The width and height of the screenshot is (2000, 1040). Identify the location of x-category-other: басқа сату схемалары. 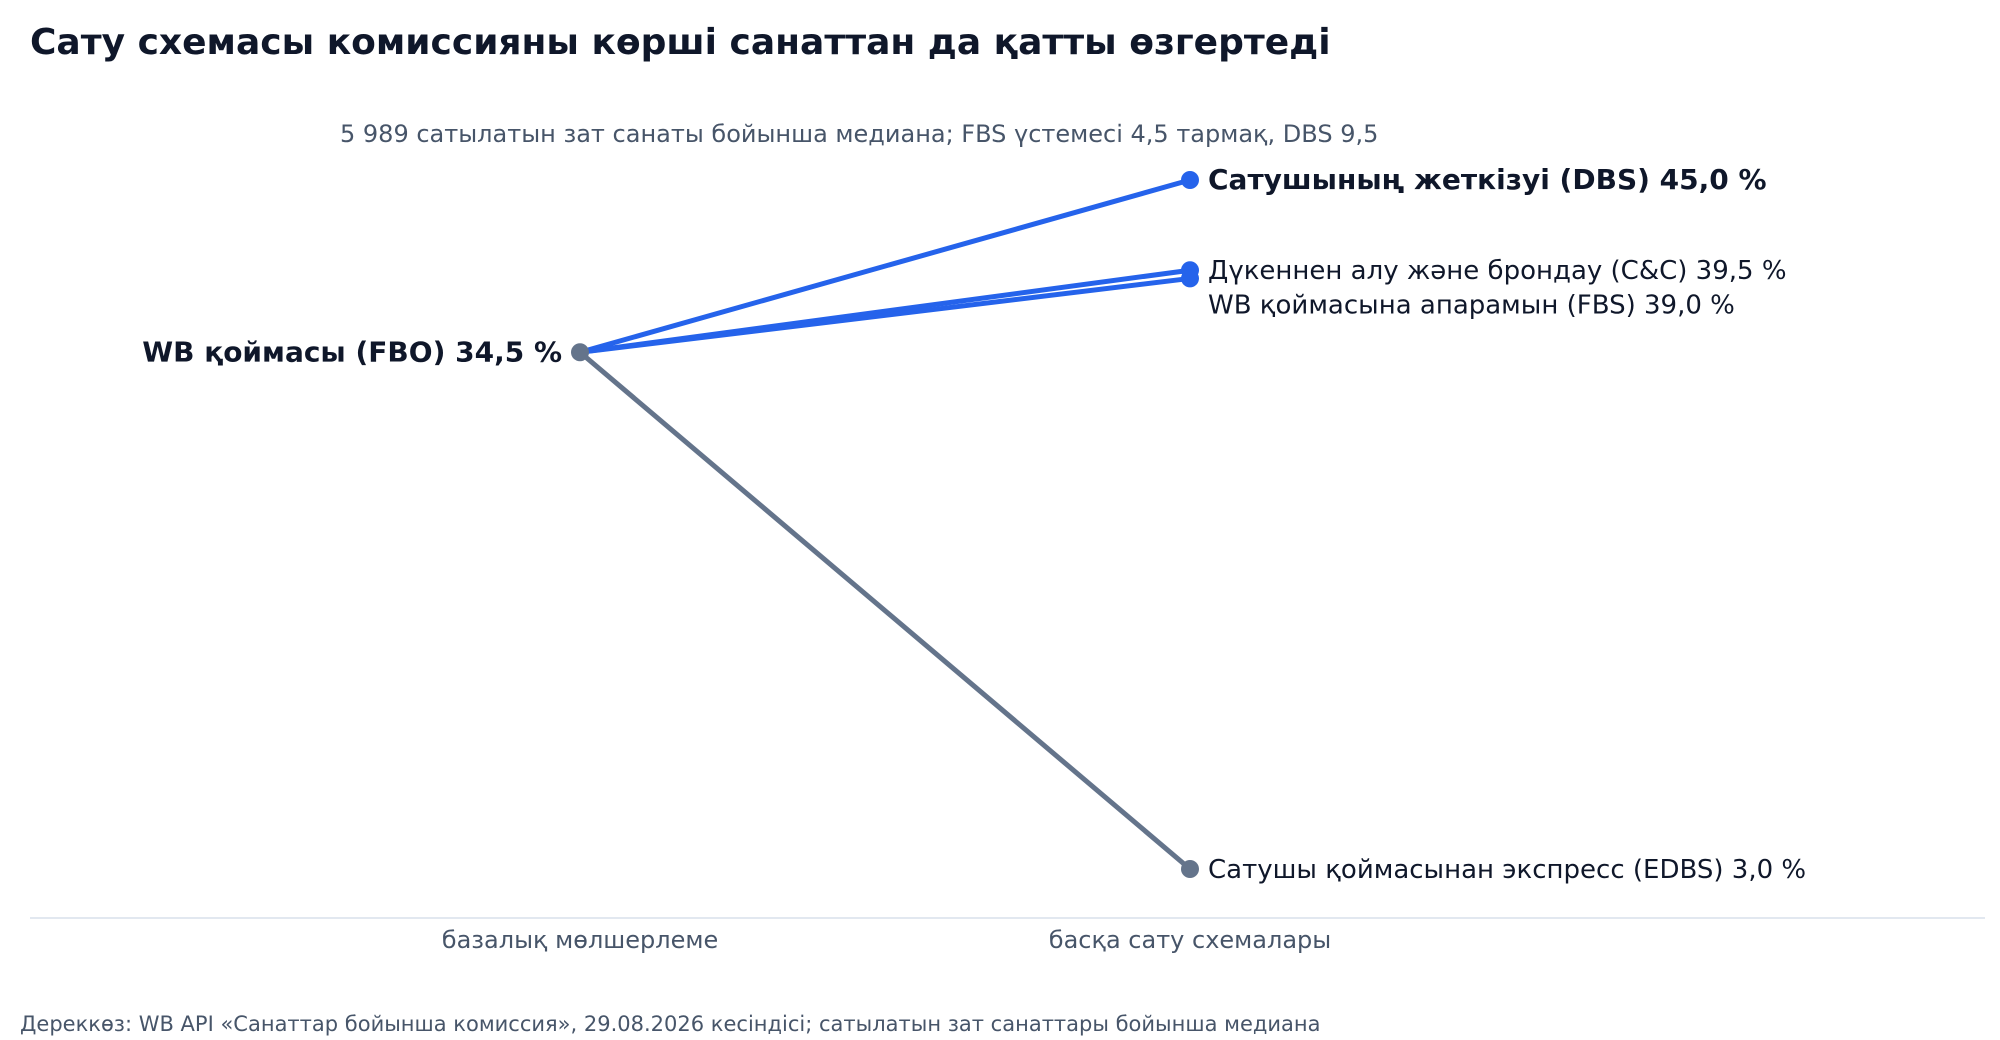
(1190, 940).